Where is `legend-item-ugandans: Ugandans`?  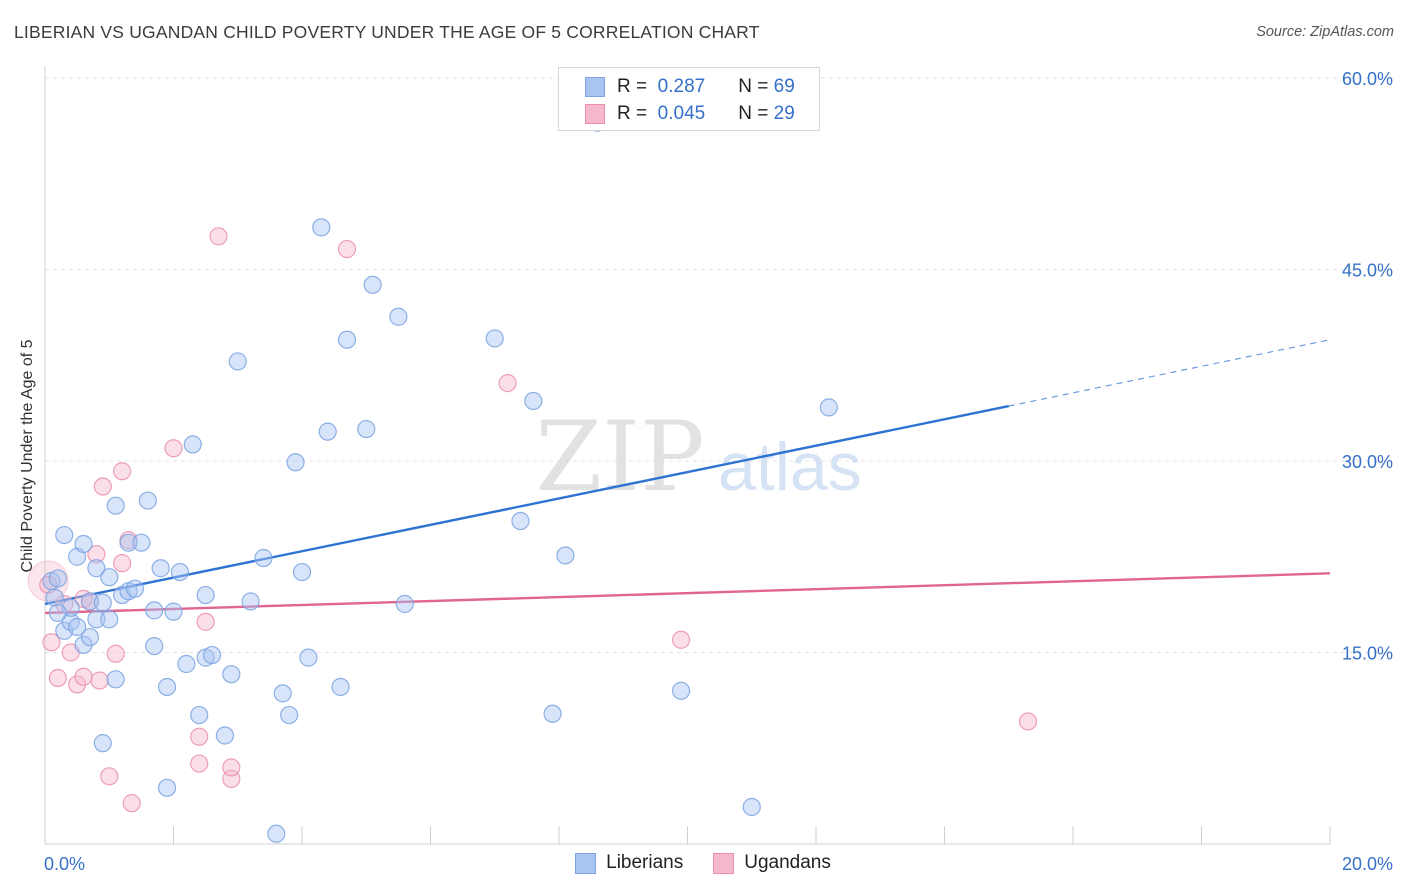 legend-item-ugandans: Ugandans is located at coordinates (772, 863).